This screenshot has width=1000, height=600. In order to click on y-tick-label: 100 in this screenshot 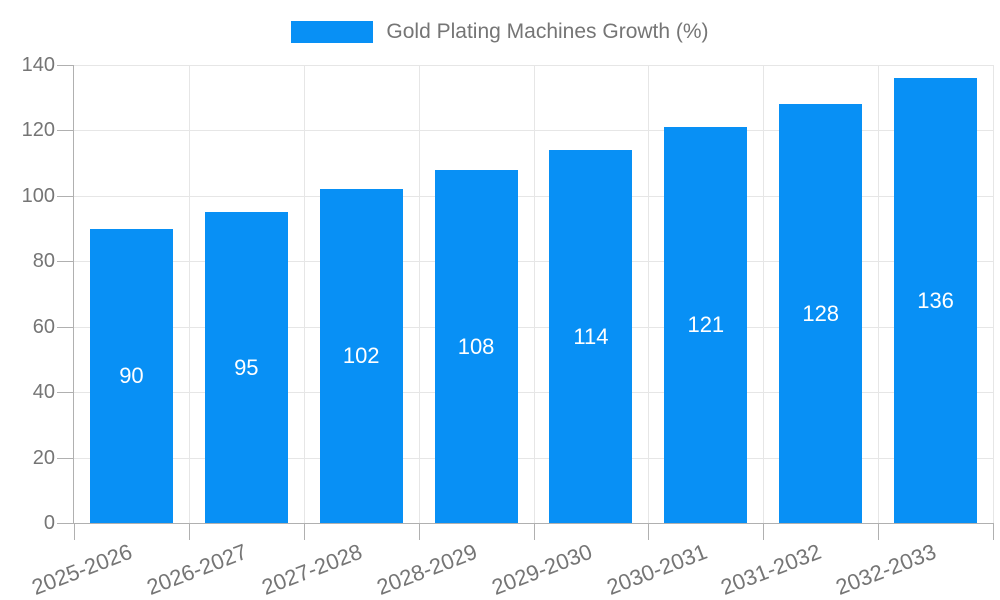, I will do `click(38, 195)`.